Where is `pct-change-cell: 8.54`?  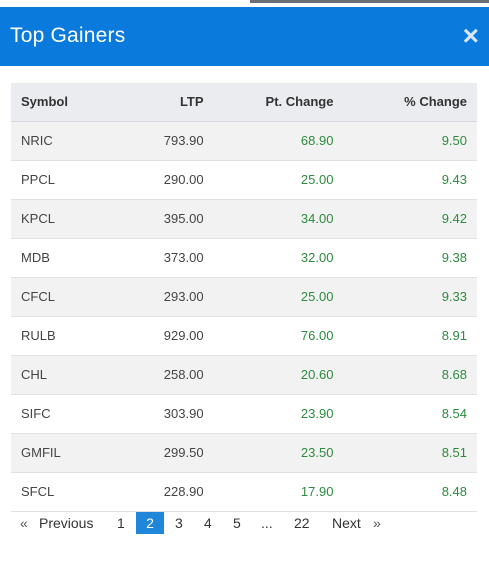 pct-change-cell: 8.54 is located at coordinates (454, 413).